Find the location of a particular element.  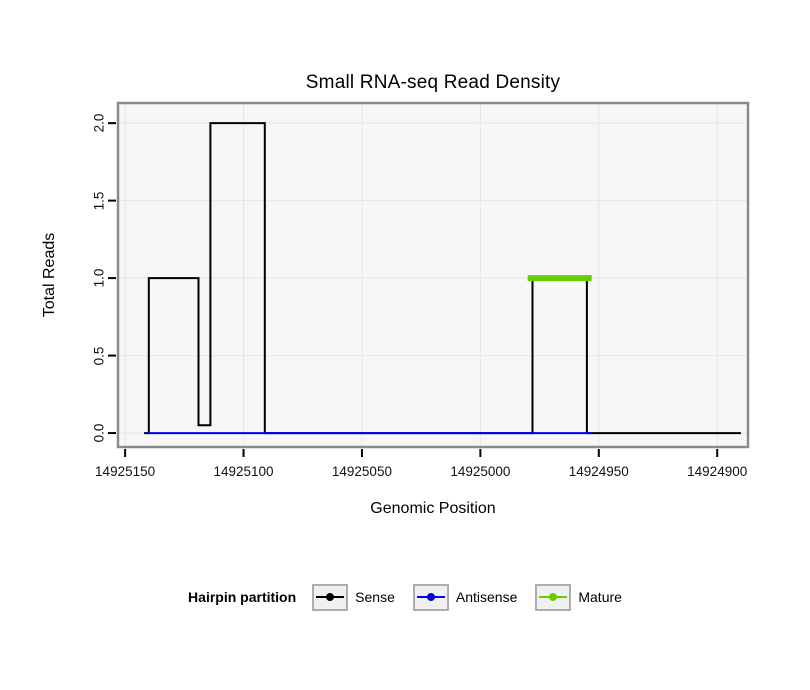

legend-item-sense: Sense is located at coordinates (353, 597).